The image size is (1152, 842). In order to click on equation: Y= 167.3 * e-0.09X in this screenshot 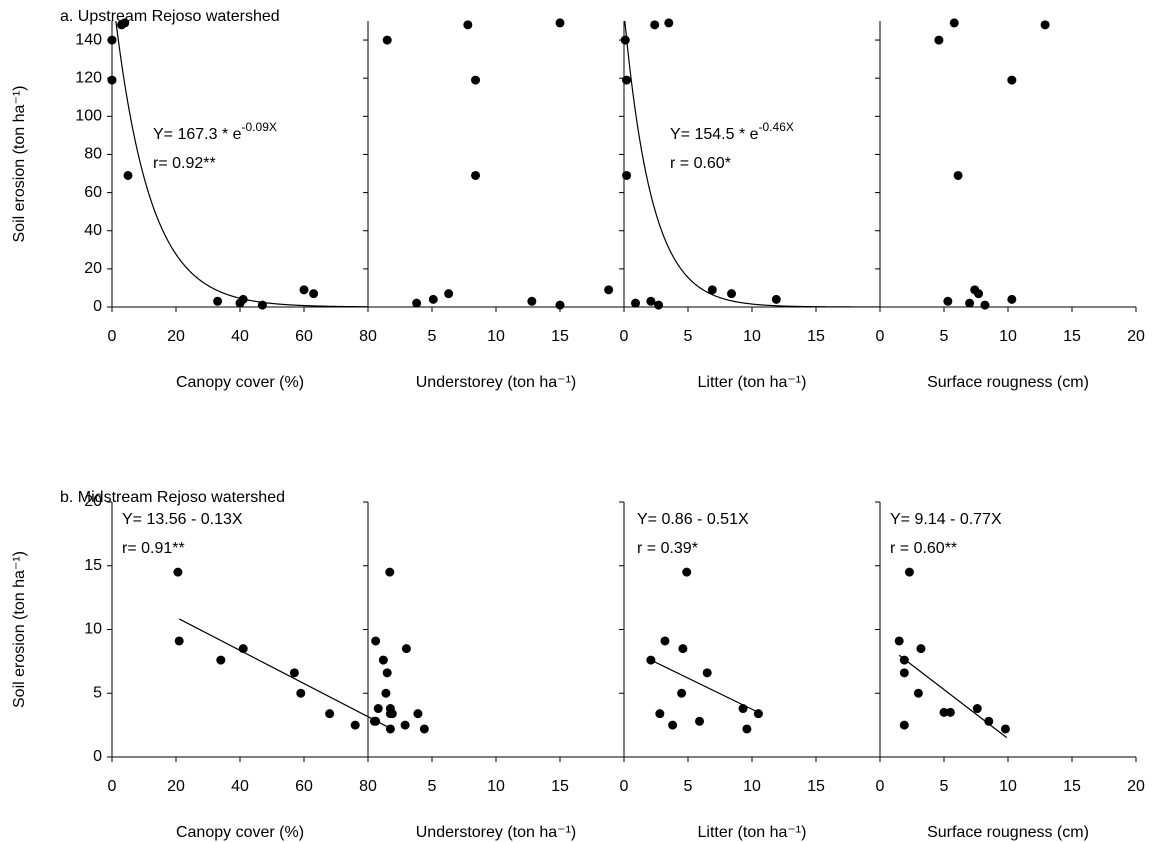, I will do `click(215, 131)`.